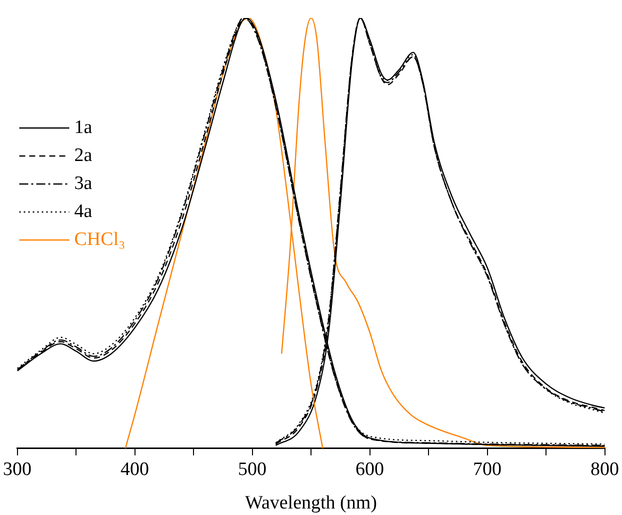  I want to click on legend-label: CHCl₃, so click(100, 239).